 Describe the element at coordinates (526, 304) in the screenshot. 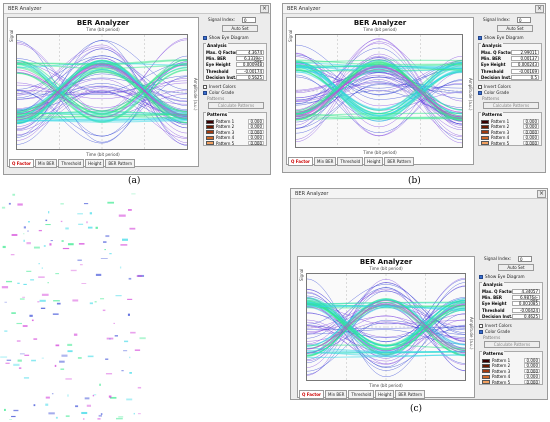

I see `analysis-value: 0.001085` at that location.